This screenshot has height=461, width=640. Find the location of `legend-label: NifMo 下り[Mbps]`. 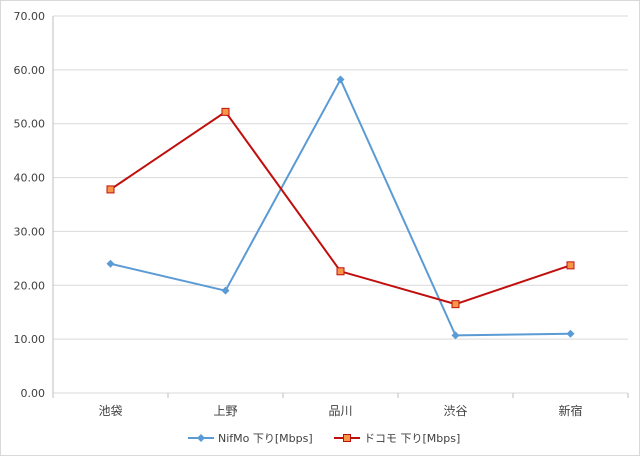

legend-label: NifMo 下り[Mbps] is located at coordinates (265, 438).